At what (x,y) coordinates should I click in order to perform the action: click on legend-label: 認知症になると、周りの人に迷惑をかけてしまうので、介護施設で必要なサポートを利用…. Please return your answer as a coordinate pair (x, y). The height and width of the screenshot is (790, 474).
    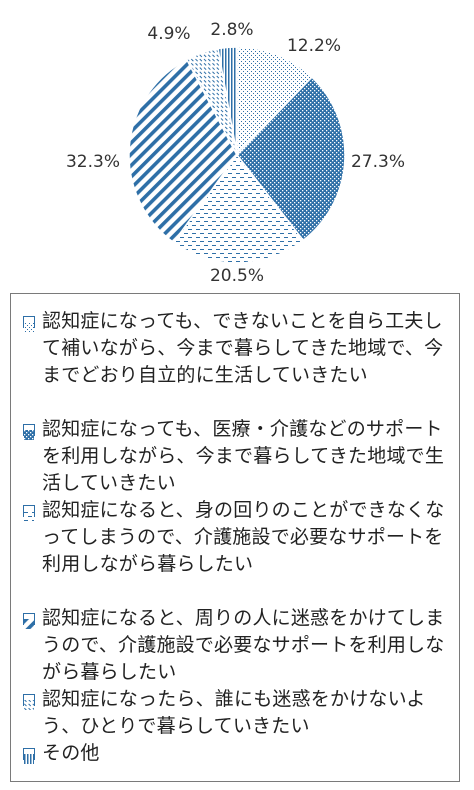
    Looking at the image, I should click on (243, 645).